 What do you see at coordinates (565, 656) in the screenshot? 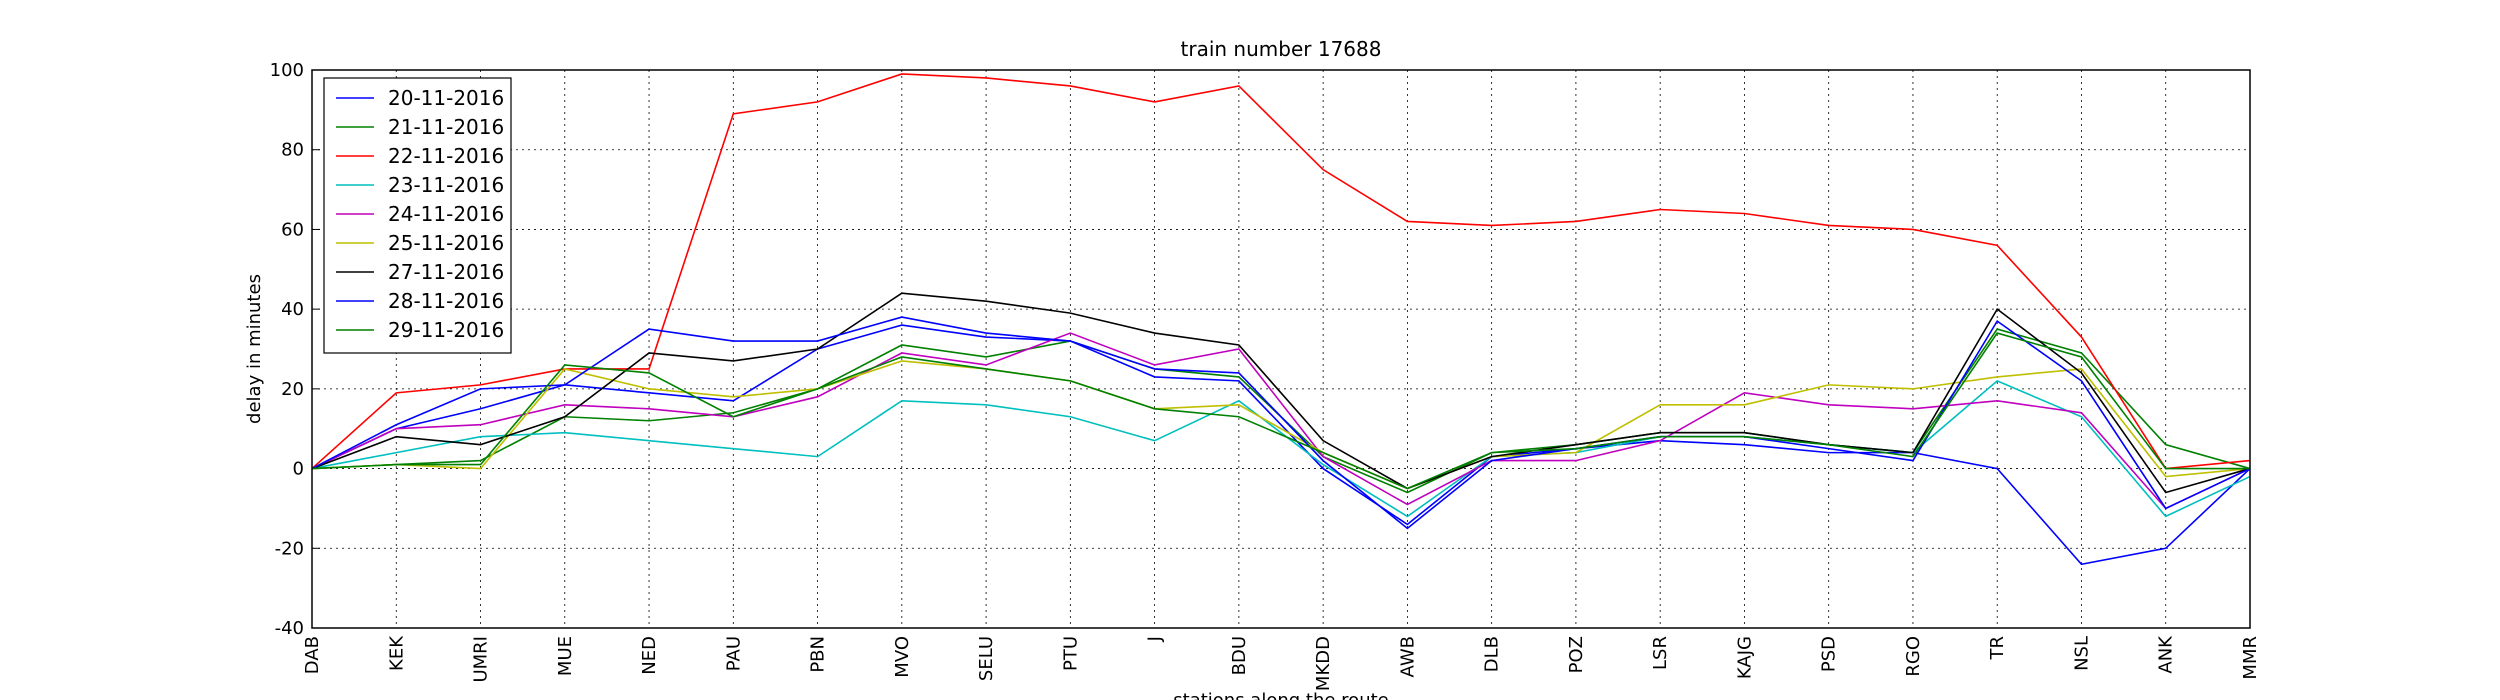
I see `x-tick-label: MUE` at bounding box center [565, 656].